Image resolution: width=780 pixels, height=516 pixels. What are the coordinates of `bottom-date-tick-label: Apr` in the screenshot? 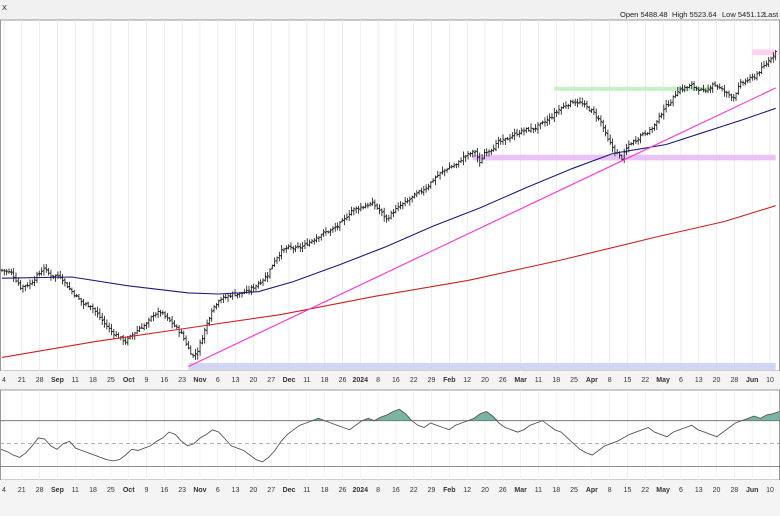 It's located at (592, 490).